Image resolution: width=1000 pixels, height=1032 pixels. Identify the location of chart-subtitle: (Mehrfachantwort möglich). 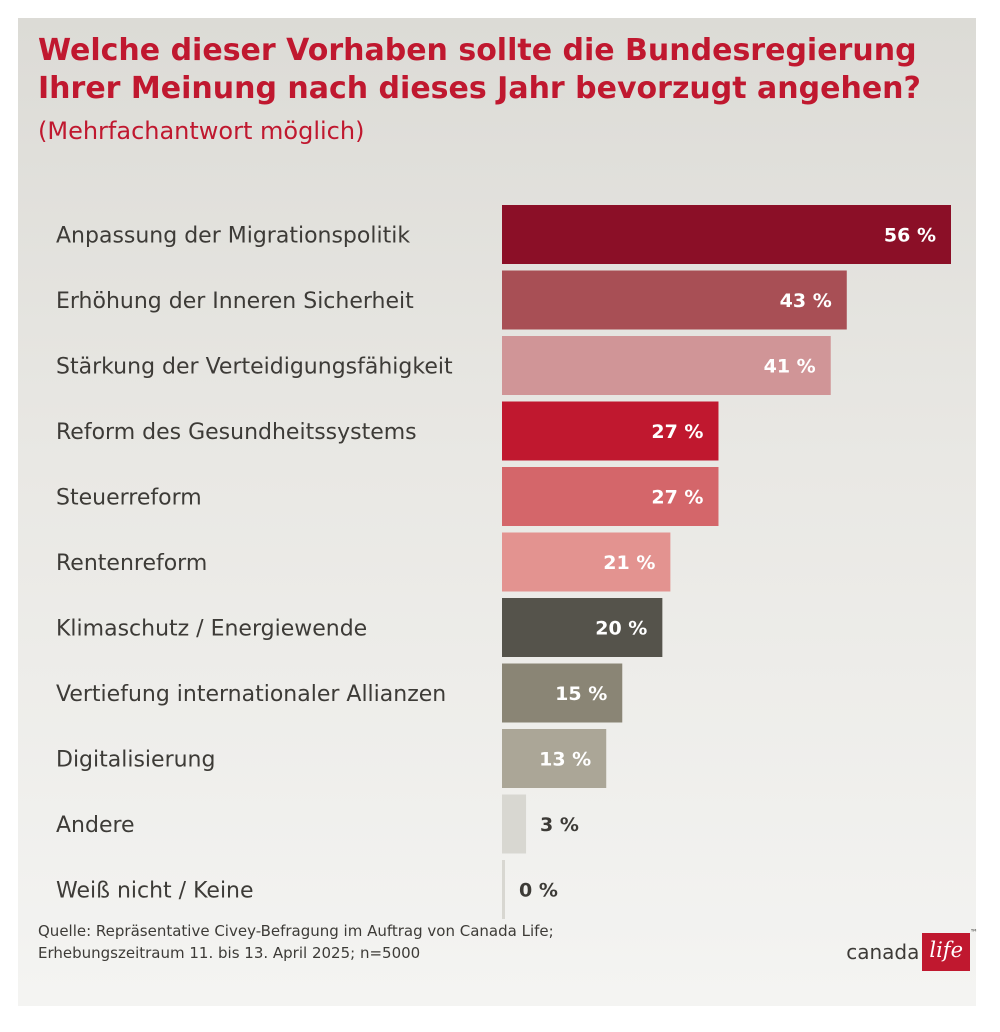
(201, 131).